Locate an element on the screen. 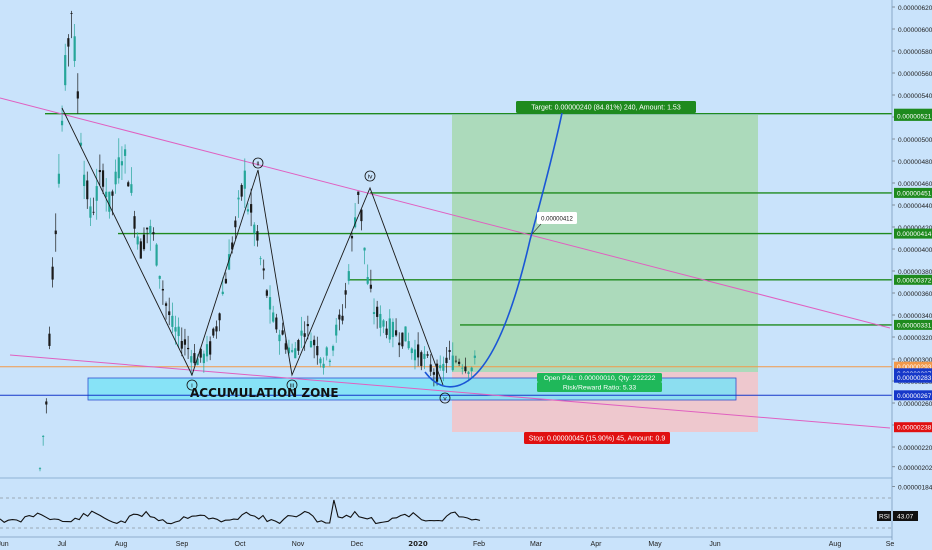  lower-trendline is located at coordinates (450, 391).